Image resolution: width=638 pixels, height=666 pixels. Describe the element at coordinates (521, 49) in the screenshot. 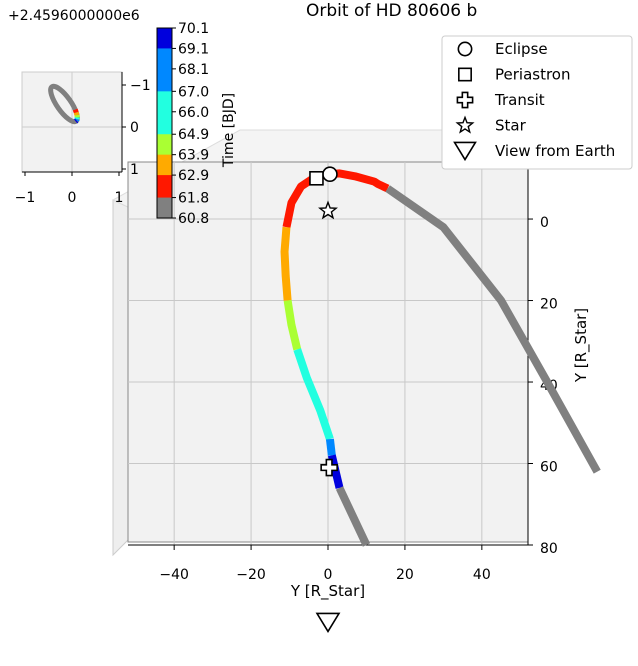

I see `legend-label: Eclipse` at that location.